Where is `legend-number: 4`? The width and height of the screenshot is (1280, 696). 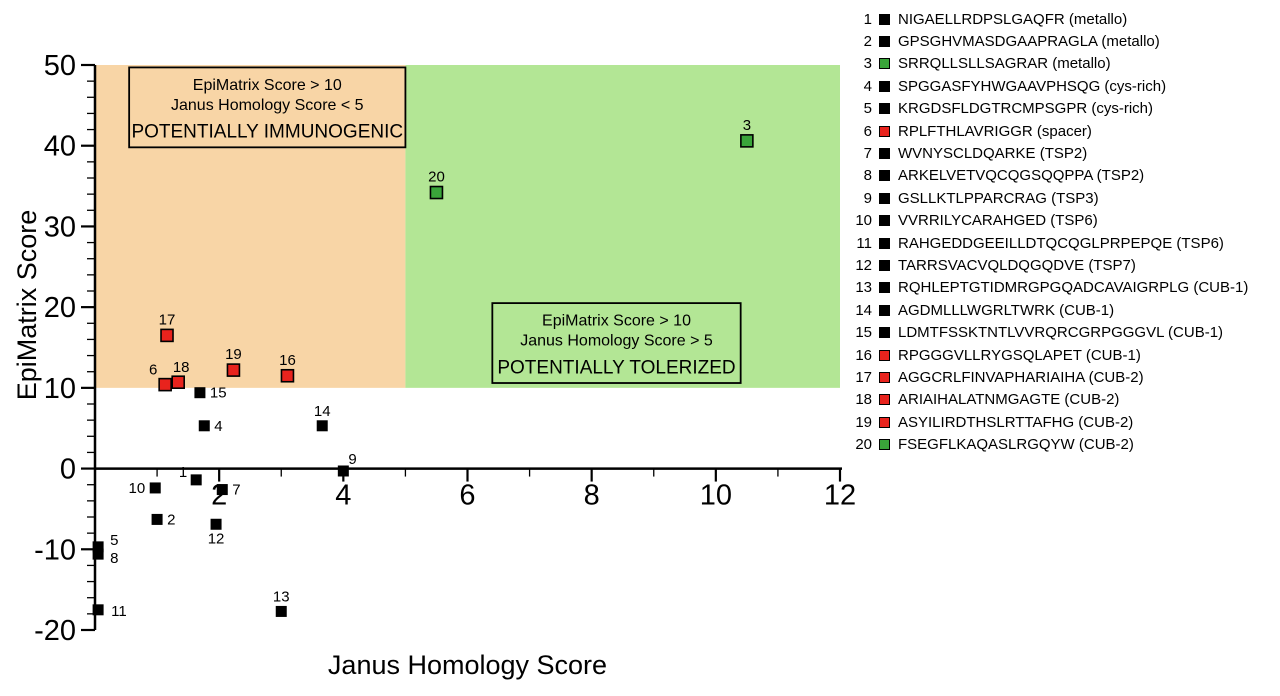 legend-number: 4 is located at coordinates (867, 86).